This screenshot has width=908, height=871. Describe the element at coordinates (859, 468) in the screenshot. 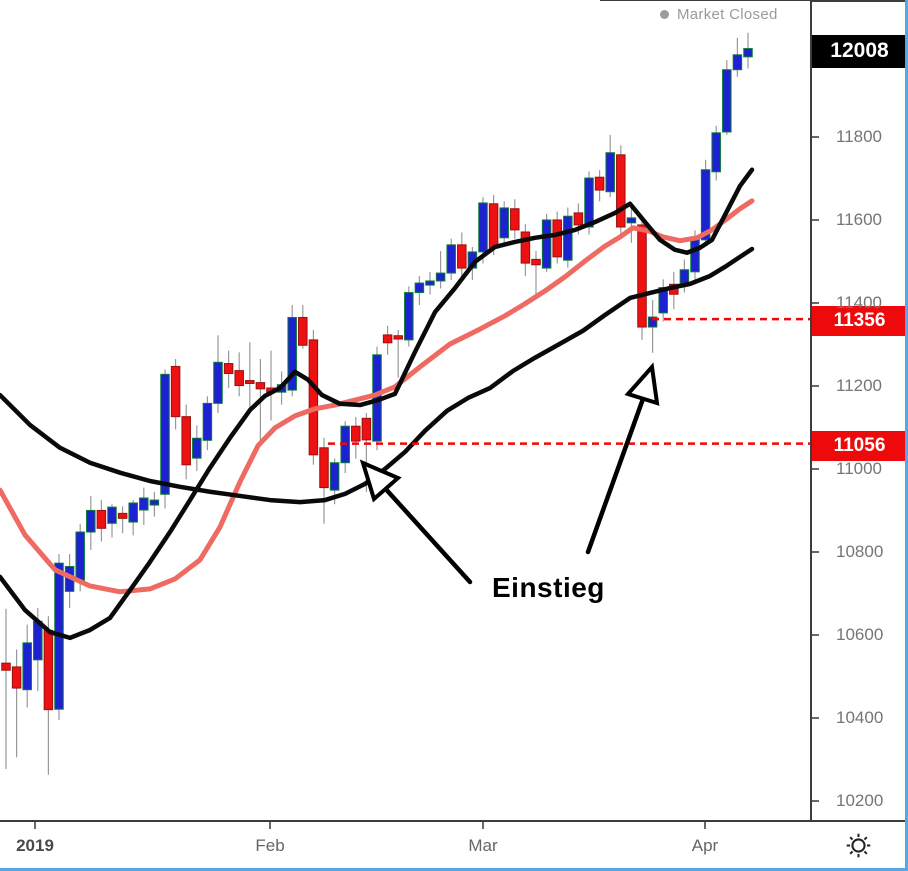

I see `price-tick-label: 11000` at that location.